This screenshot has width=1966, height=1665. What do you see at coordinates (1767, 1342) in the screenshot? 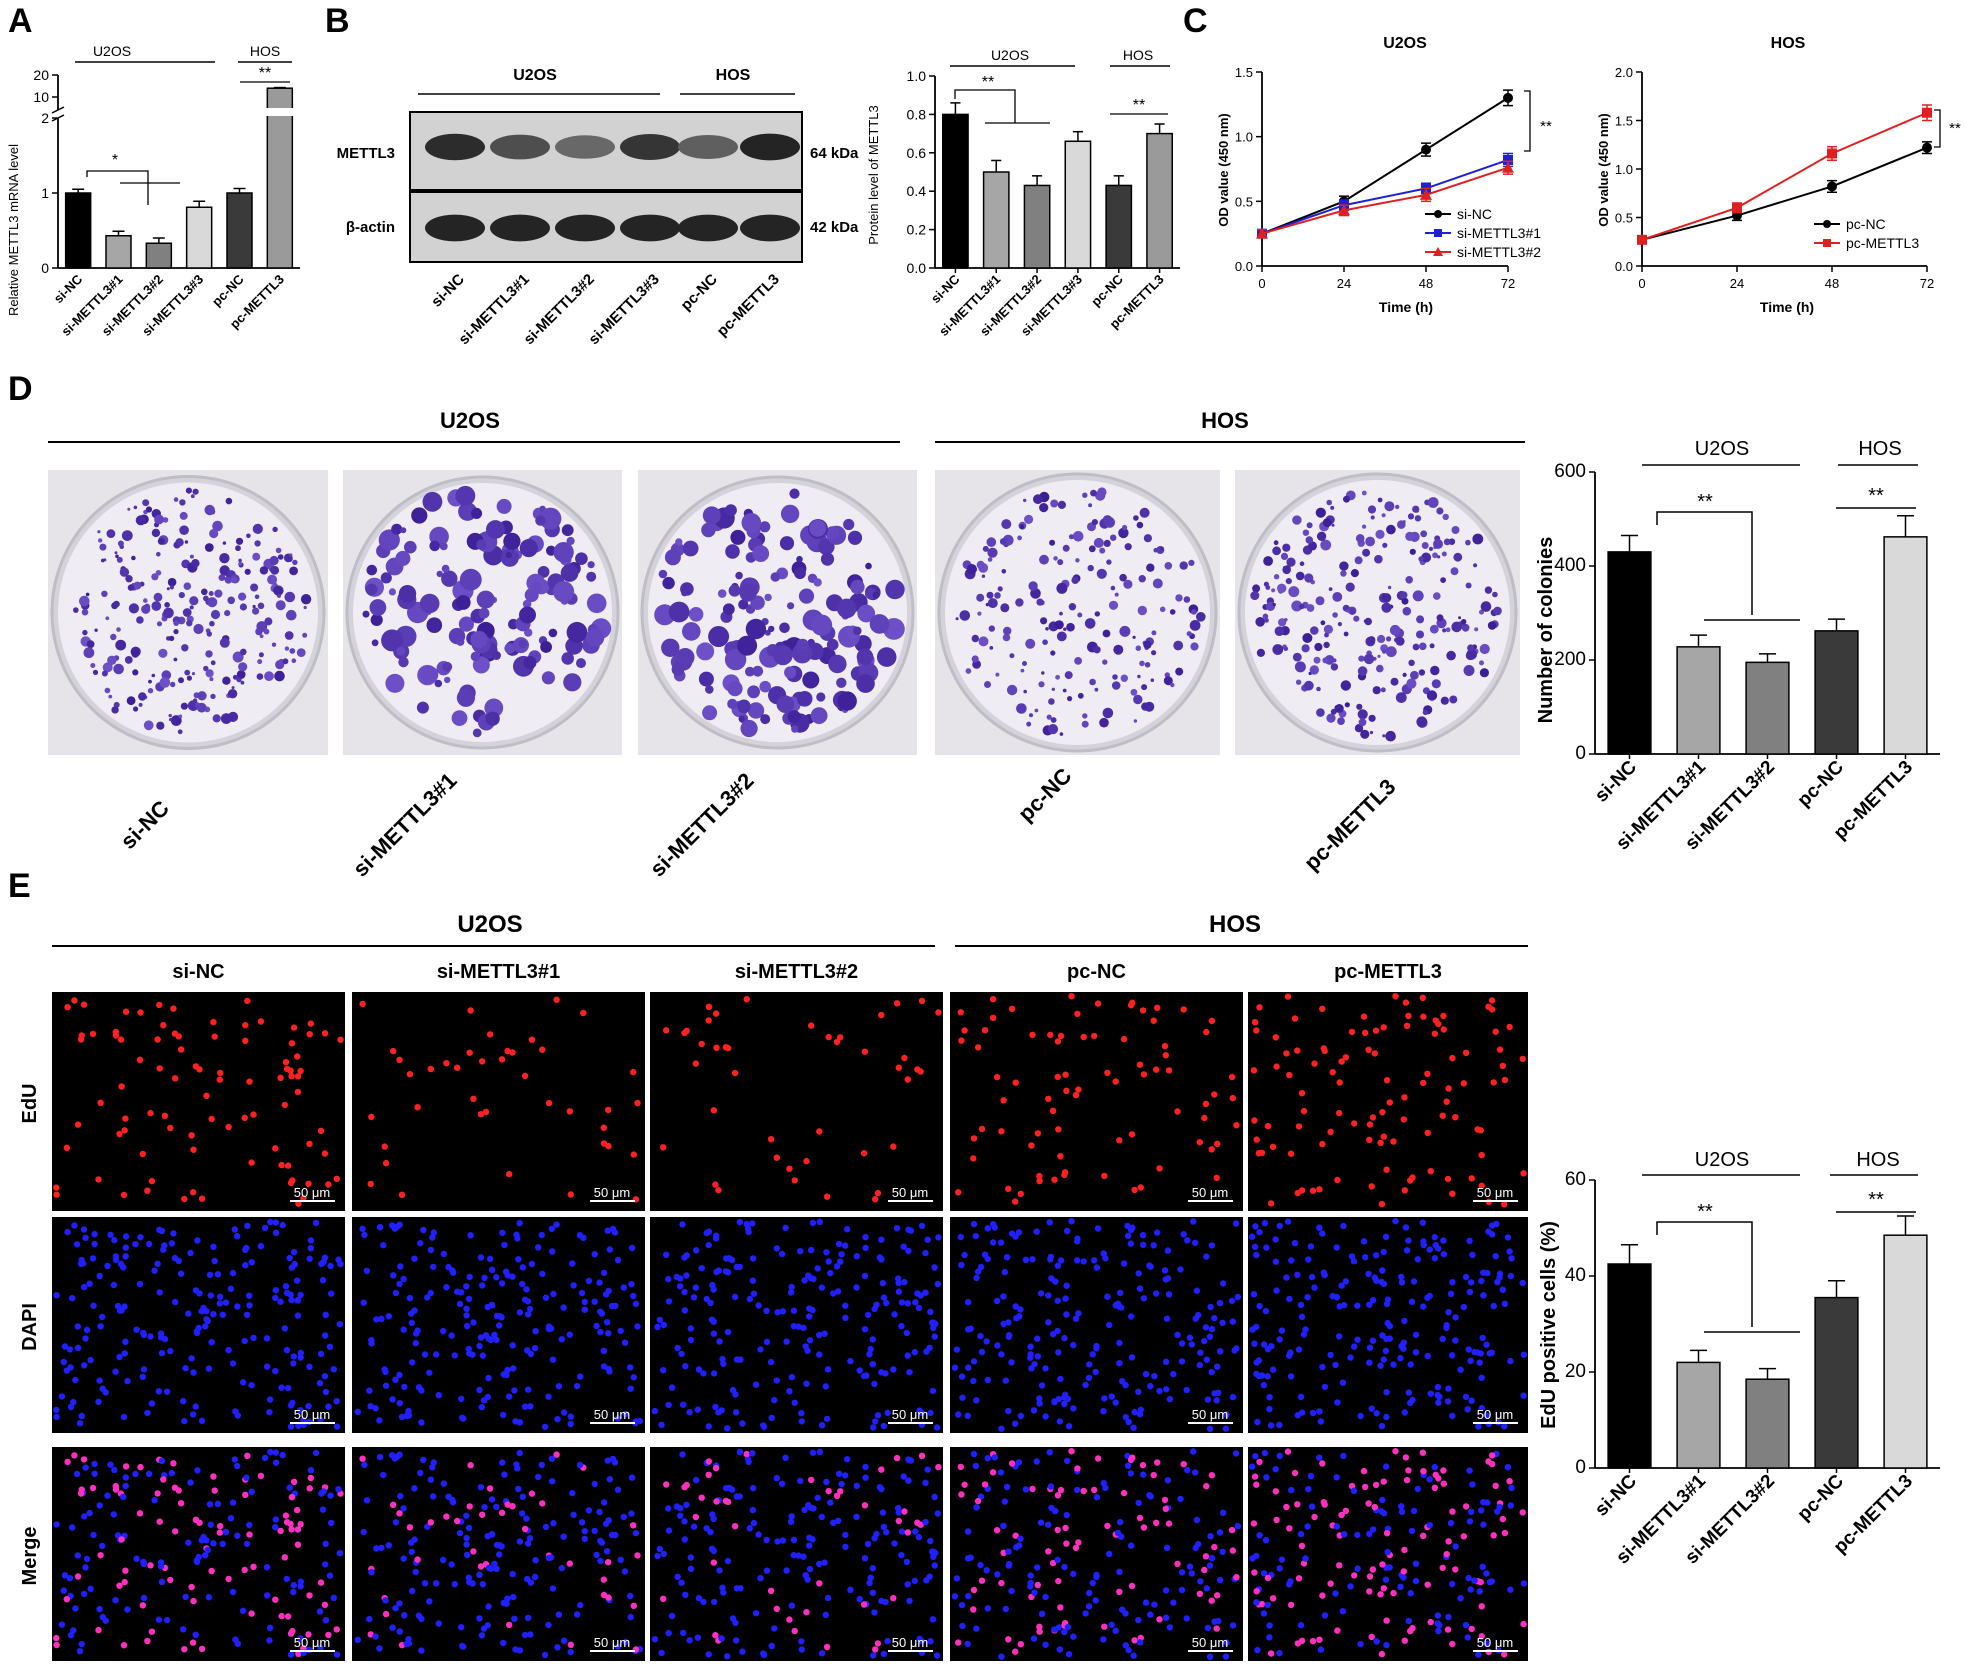
I see `bars` at bounding box center [1767, 1342].